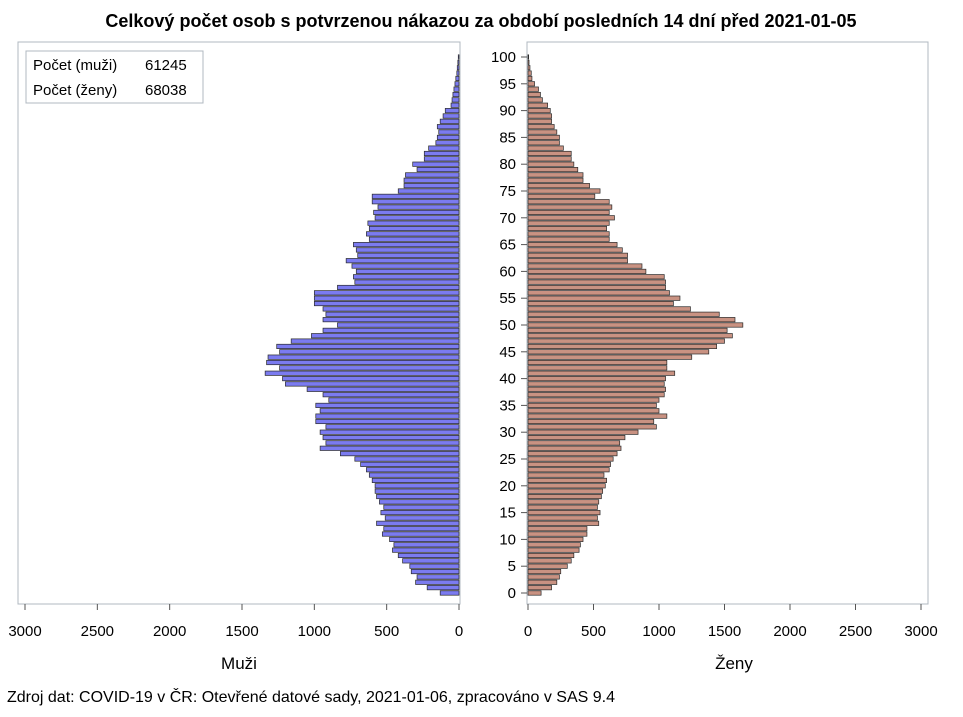 The width and height of the screenshot is (963, 717). I want to click on age-tick-label: 10, so click(507, 539).